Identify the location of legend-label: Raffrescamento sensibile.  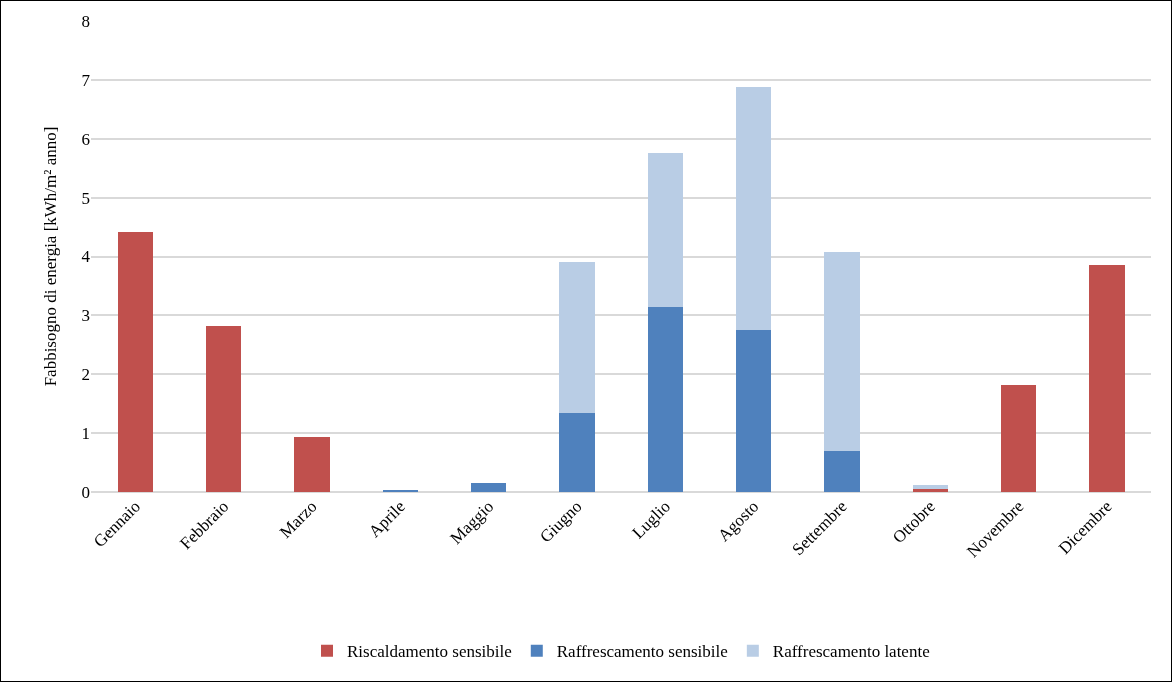
(642, 652).